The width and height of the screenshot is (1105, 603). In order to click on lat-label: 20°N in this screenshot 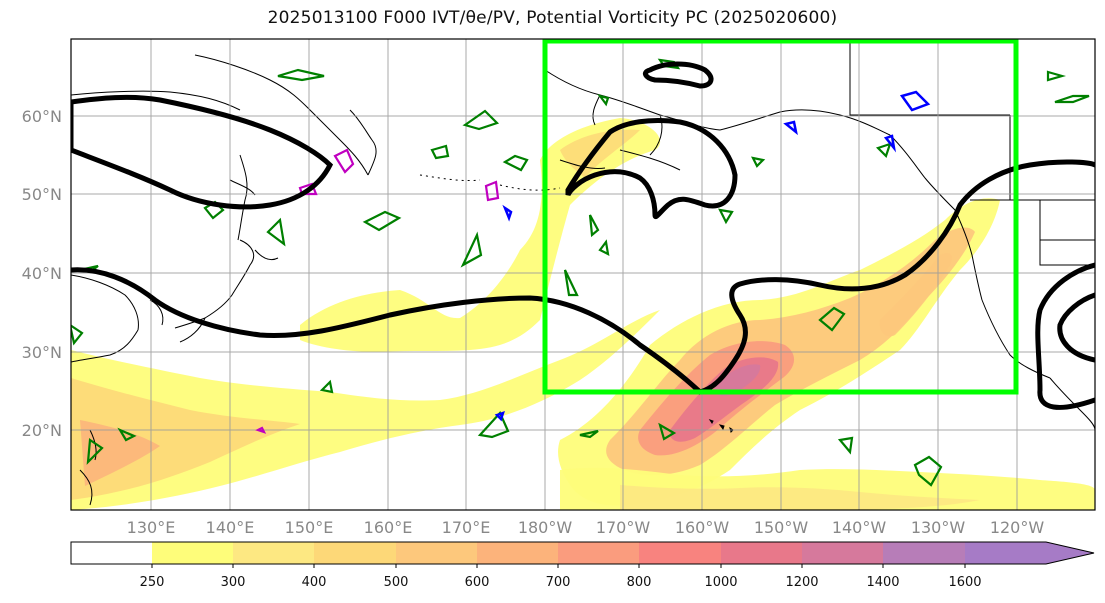, I will do `click(42, 430)`.